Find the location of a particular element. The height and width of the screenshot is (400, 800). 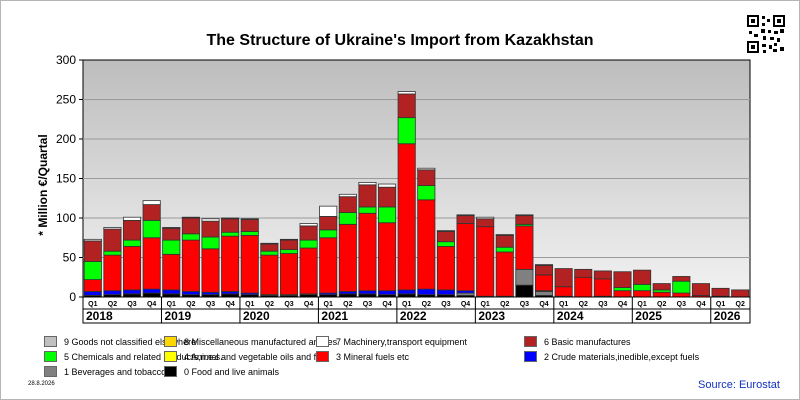

y-tick-label: 100 is located at coordinates (66, 218).